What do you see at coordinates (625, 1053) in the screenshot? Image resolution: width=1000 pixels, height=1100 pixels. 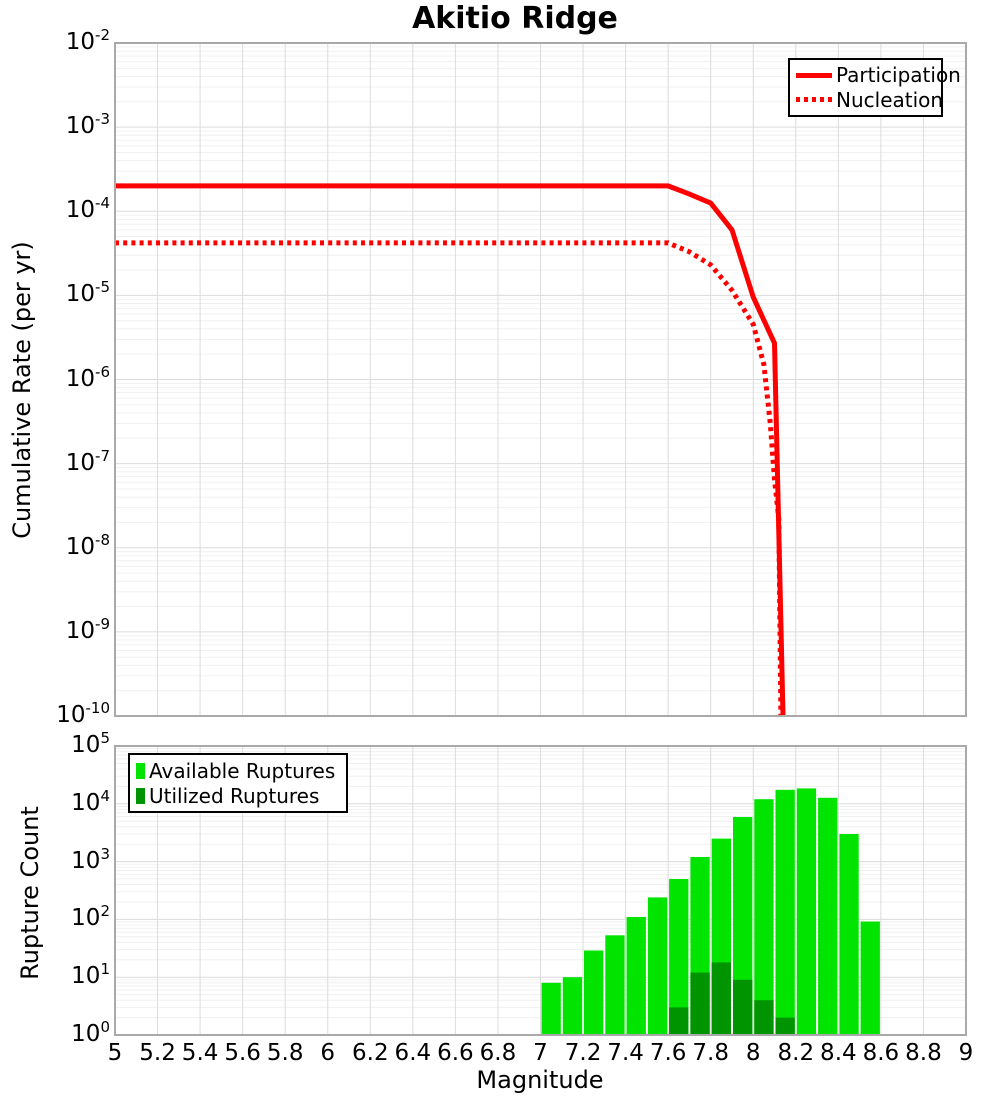 I see `x-tick-label: 7.4` at bounding box center [625, 1053].